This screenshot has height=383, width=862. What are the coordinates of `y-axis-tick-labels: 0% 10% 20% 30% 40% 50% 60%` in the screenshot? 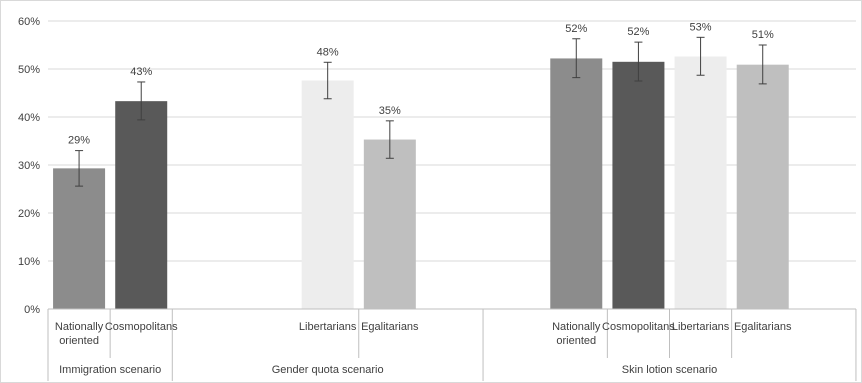 It's located at (29, 166).